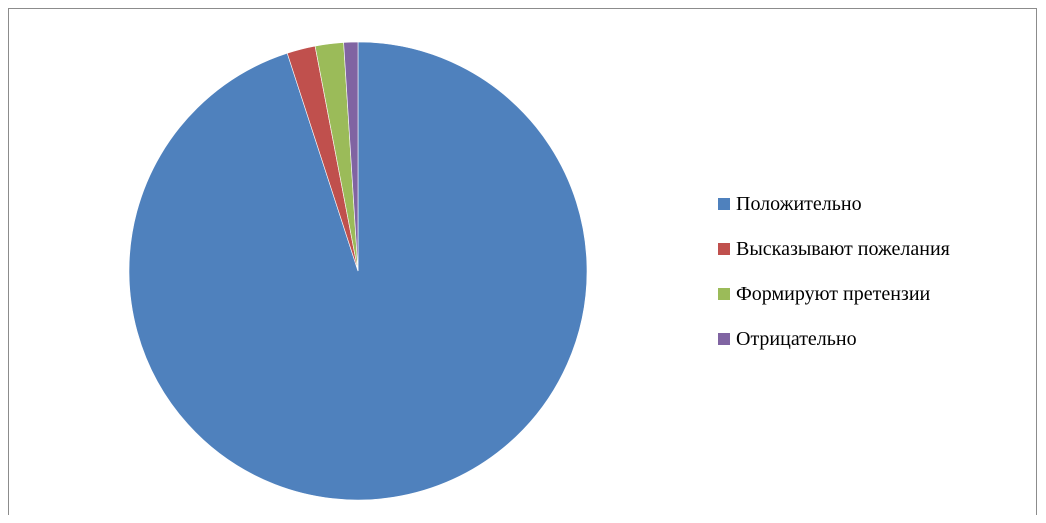 This screenshot has height=523, width=1046. Describe the element at coordinates (843, 248) in the screenshot. I see `legend-label-wishes: Высказывают пожелания` at that location.